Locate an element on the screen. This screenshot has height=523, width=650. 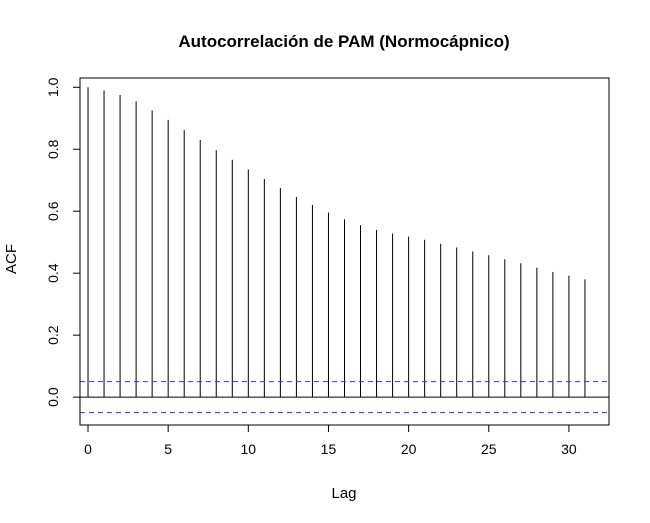
y-tick-label: 0.6 is located at coordinates (53, 211).